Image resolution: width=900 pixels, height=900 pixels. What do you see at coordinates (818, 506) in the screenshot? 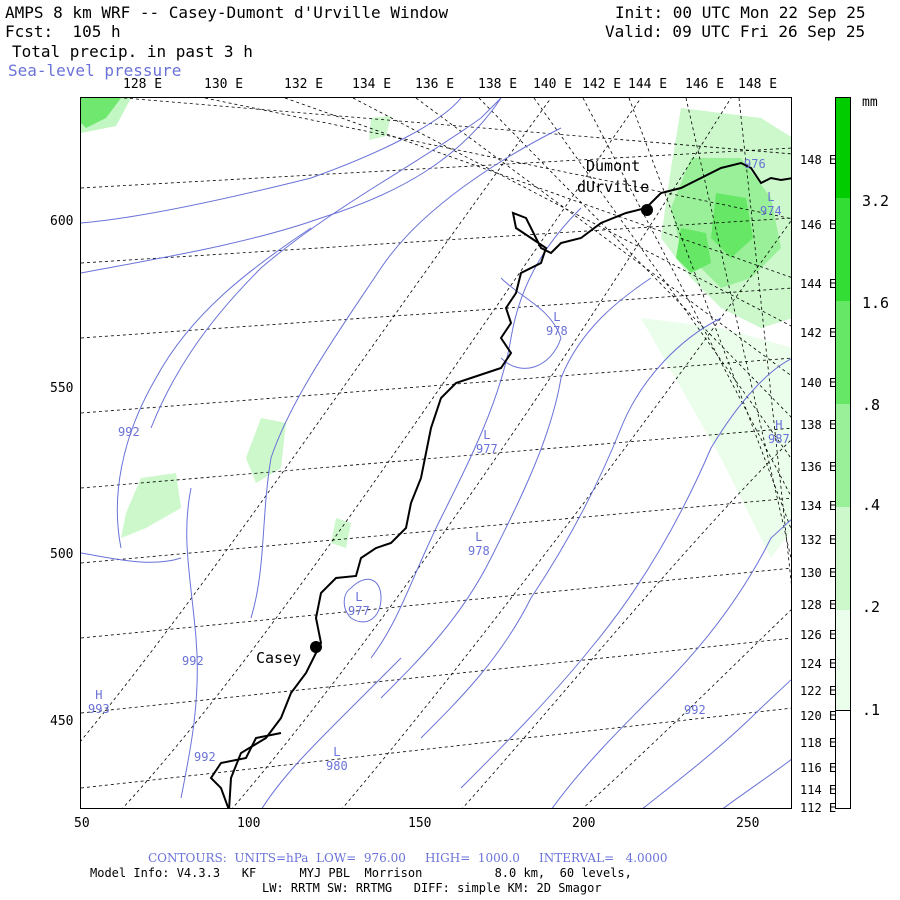
I see `right-lon-label: 134 E` at bounding box center [818, 506].